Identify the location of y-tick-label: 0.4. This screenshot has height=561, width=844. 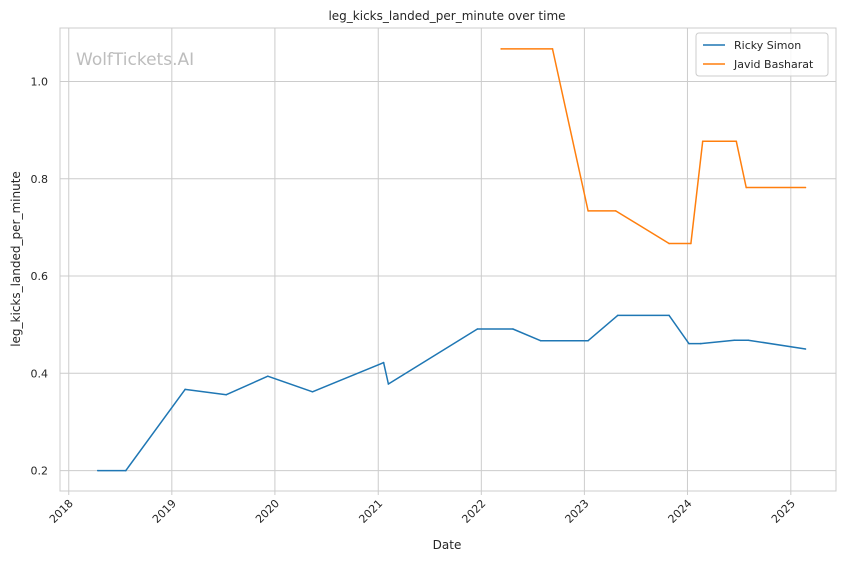
(40, 373).